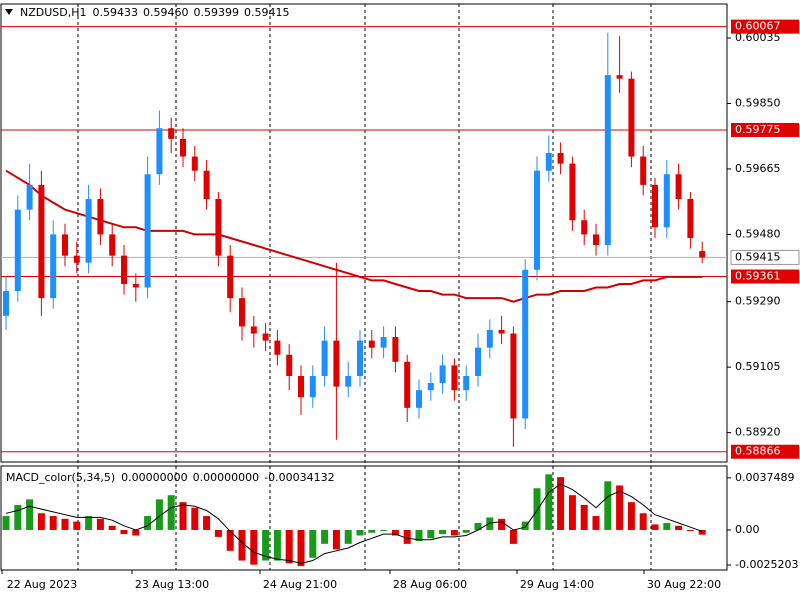 This screenshot has width=800, height=600. Describe the element at coordinates (116, 12) in the screenshot. I see `readout-open: 0.59433` at that location.